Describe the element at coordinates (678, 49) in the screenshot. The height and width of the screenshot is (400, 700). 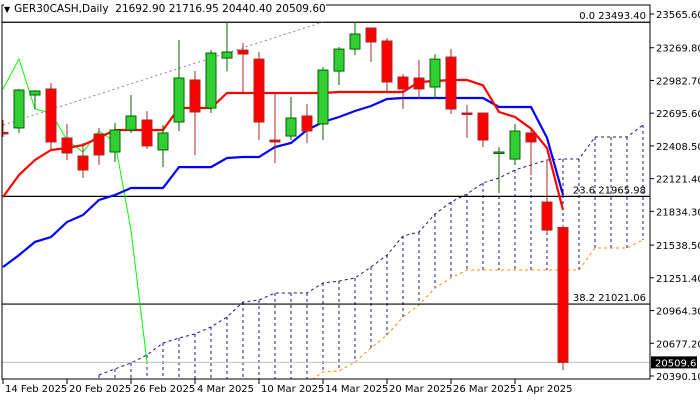
I see `price-tick-label: 23269.80` at that location.